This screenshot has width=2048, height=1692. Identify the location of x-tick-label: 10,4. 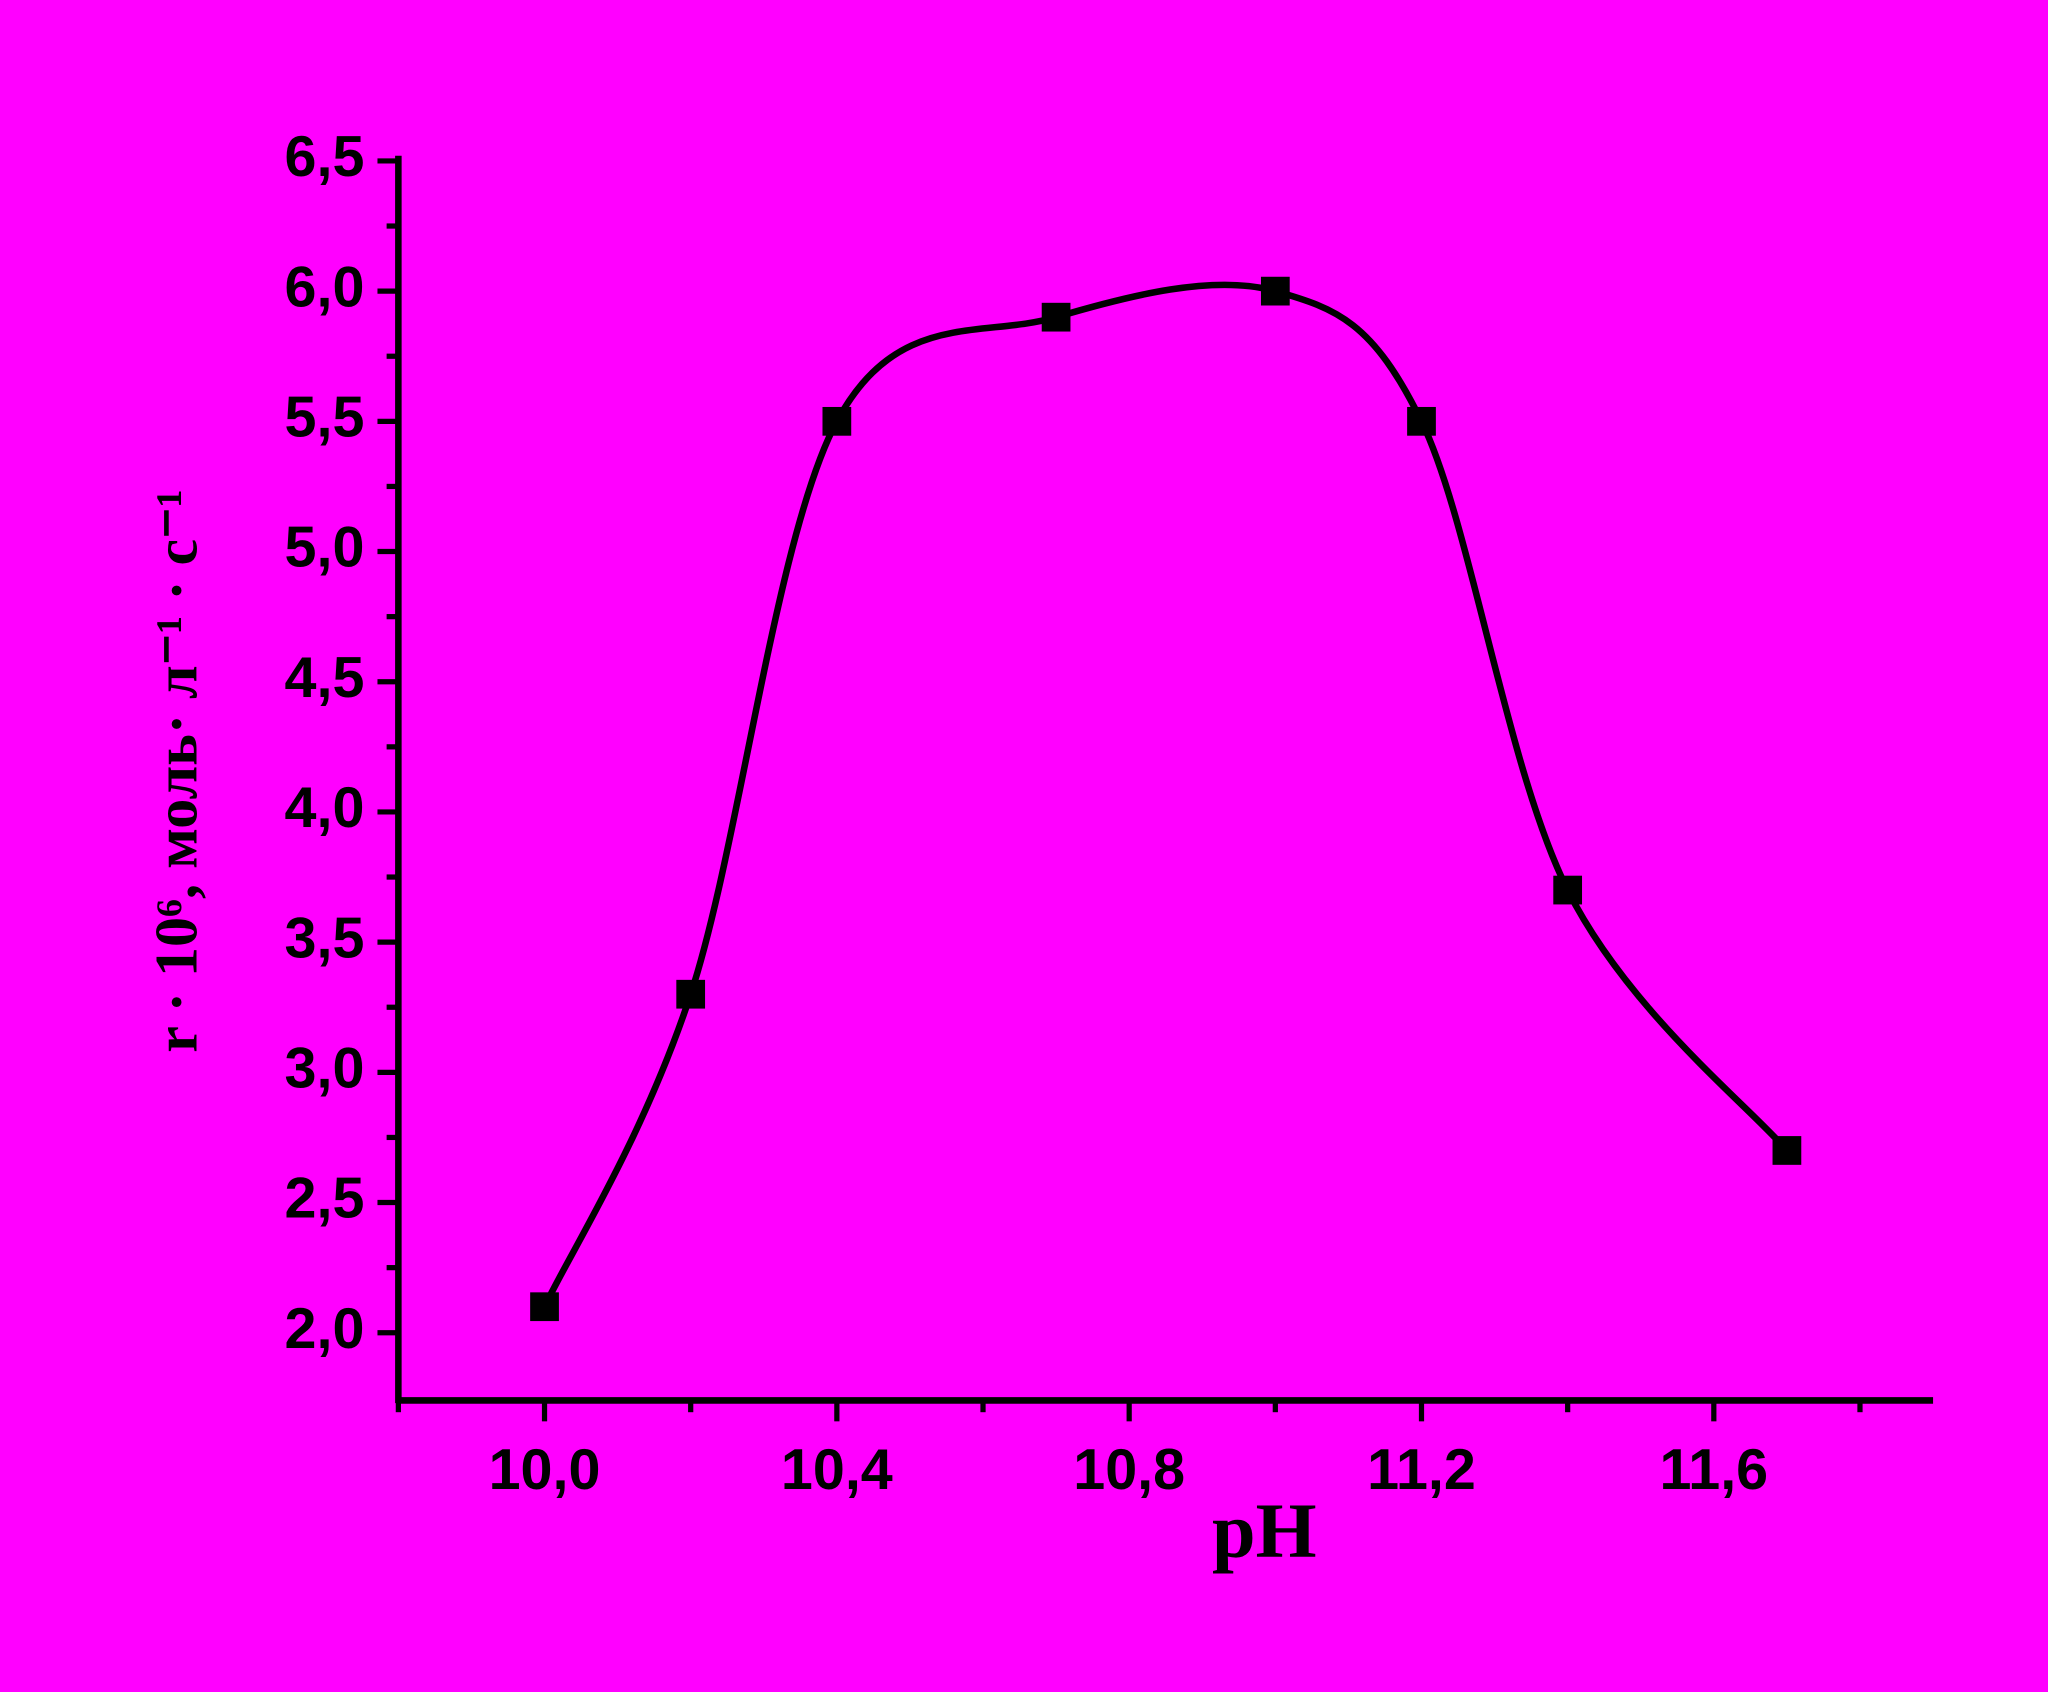
(837, 1470).